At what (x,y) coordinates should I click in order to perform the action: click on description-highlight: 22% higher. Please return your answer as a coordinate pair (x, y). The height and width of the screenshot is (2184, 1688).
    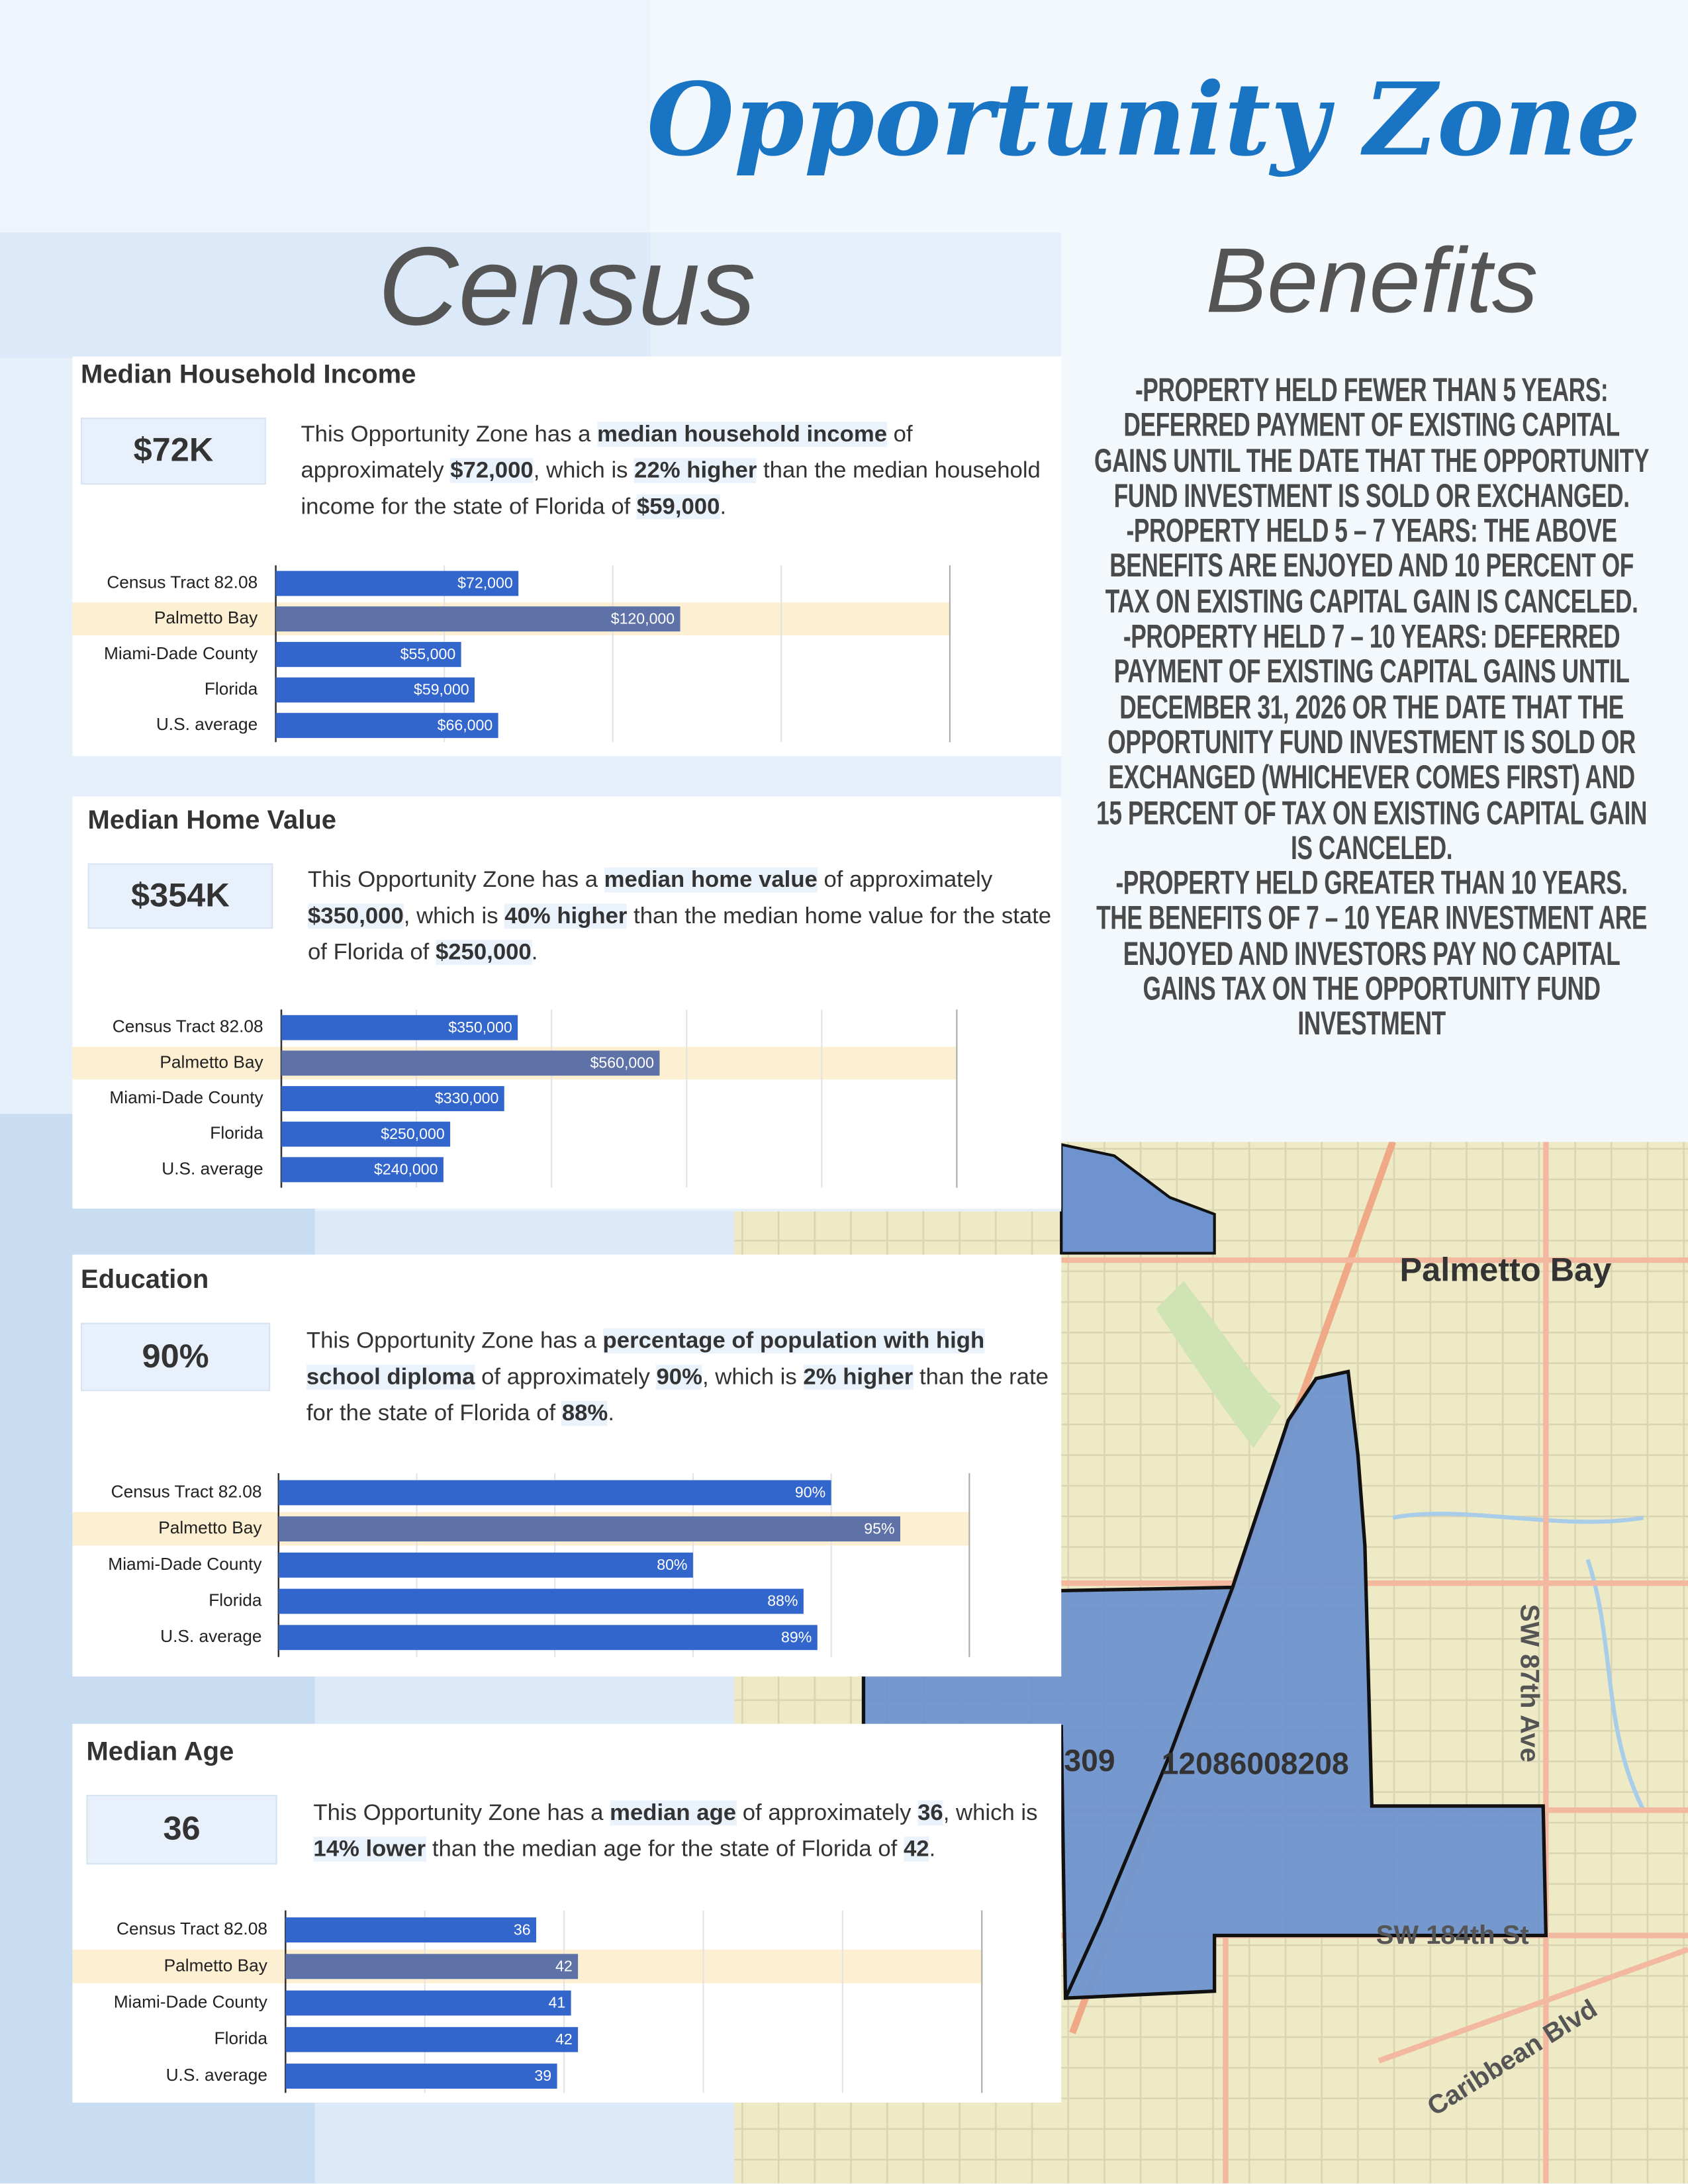
    Looking at the image, I should click on (695, 471).